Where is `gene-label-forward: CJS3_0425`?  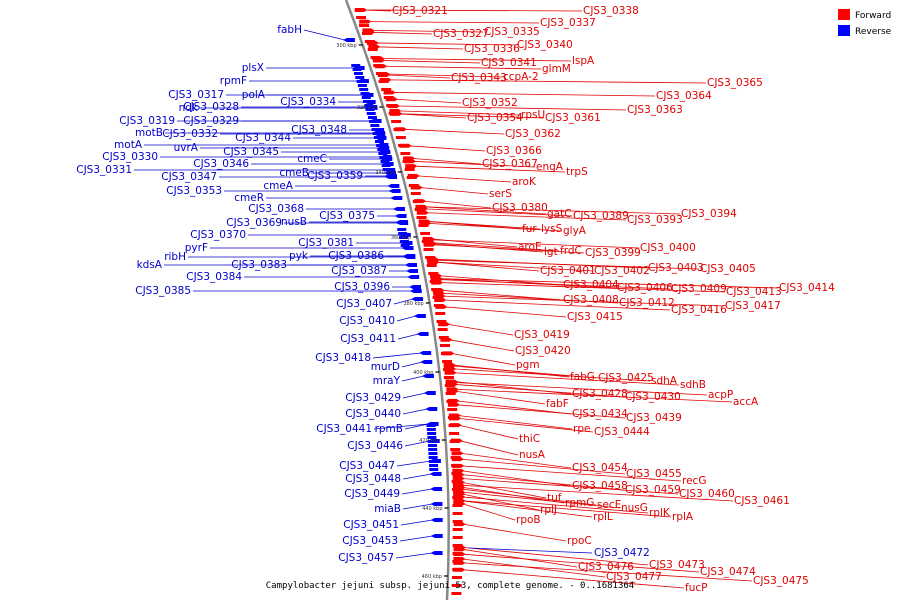 gene-label-forward: CJS3_0425 is located at coordinates (626, 378).